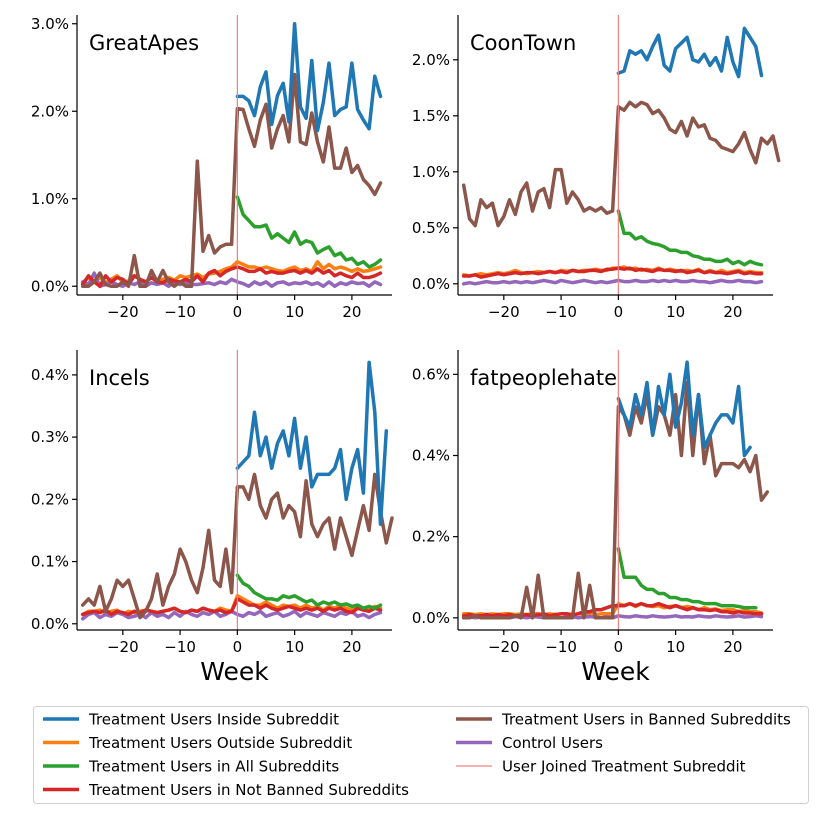 The height and width of the screenshot is (819, 827). I want to click on legend-label: Control Users, so click(552, 743).